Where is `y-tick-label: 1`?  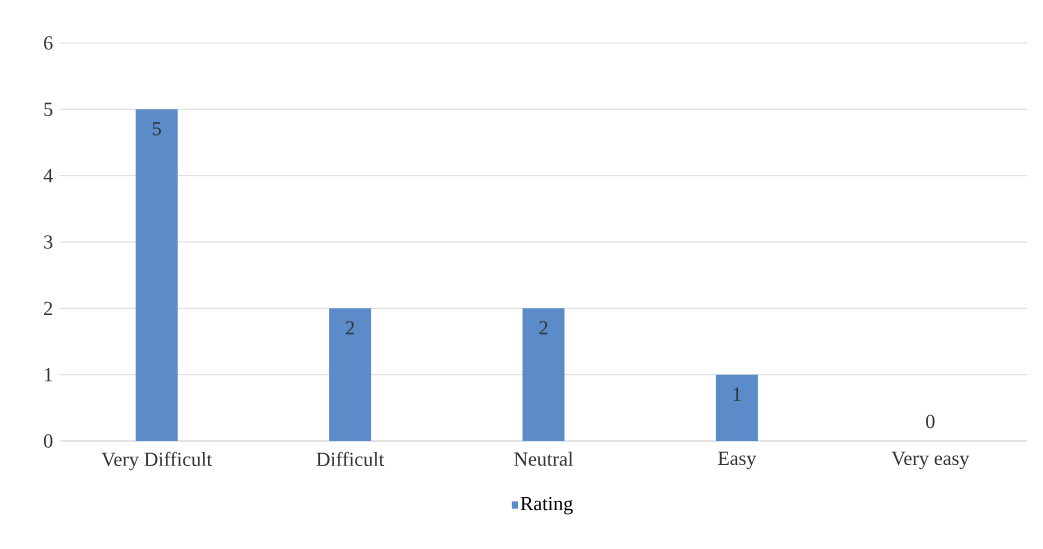 y-tick-label: 1 is located at coordinates (48, 375).